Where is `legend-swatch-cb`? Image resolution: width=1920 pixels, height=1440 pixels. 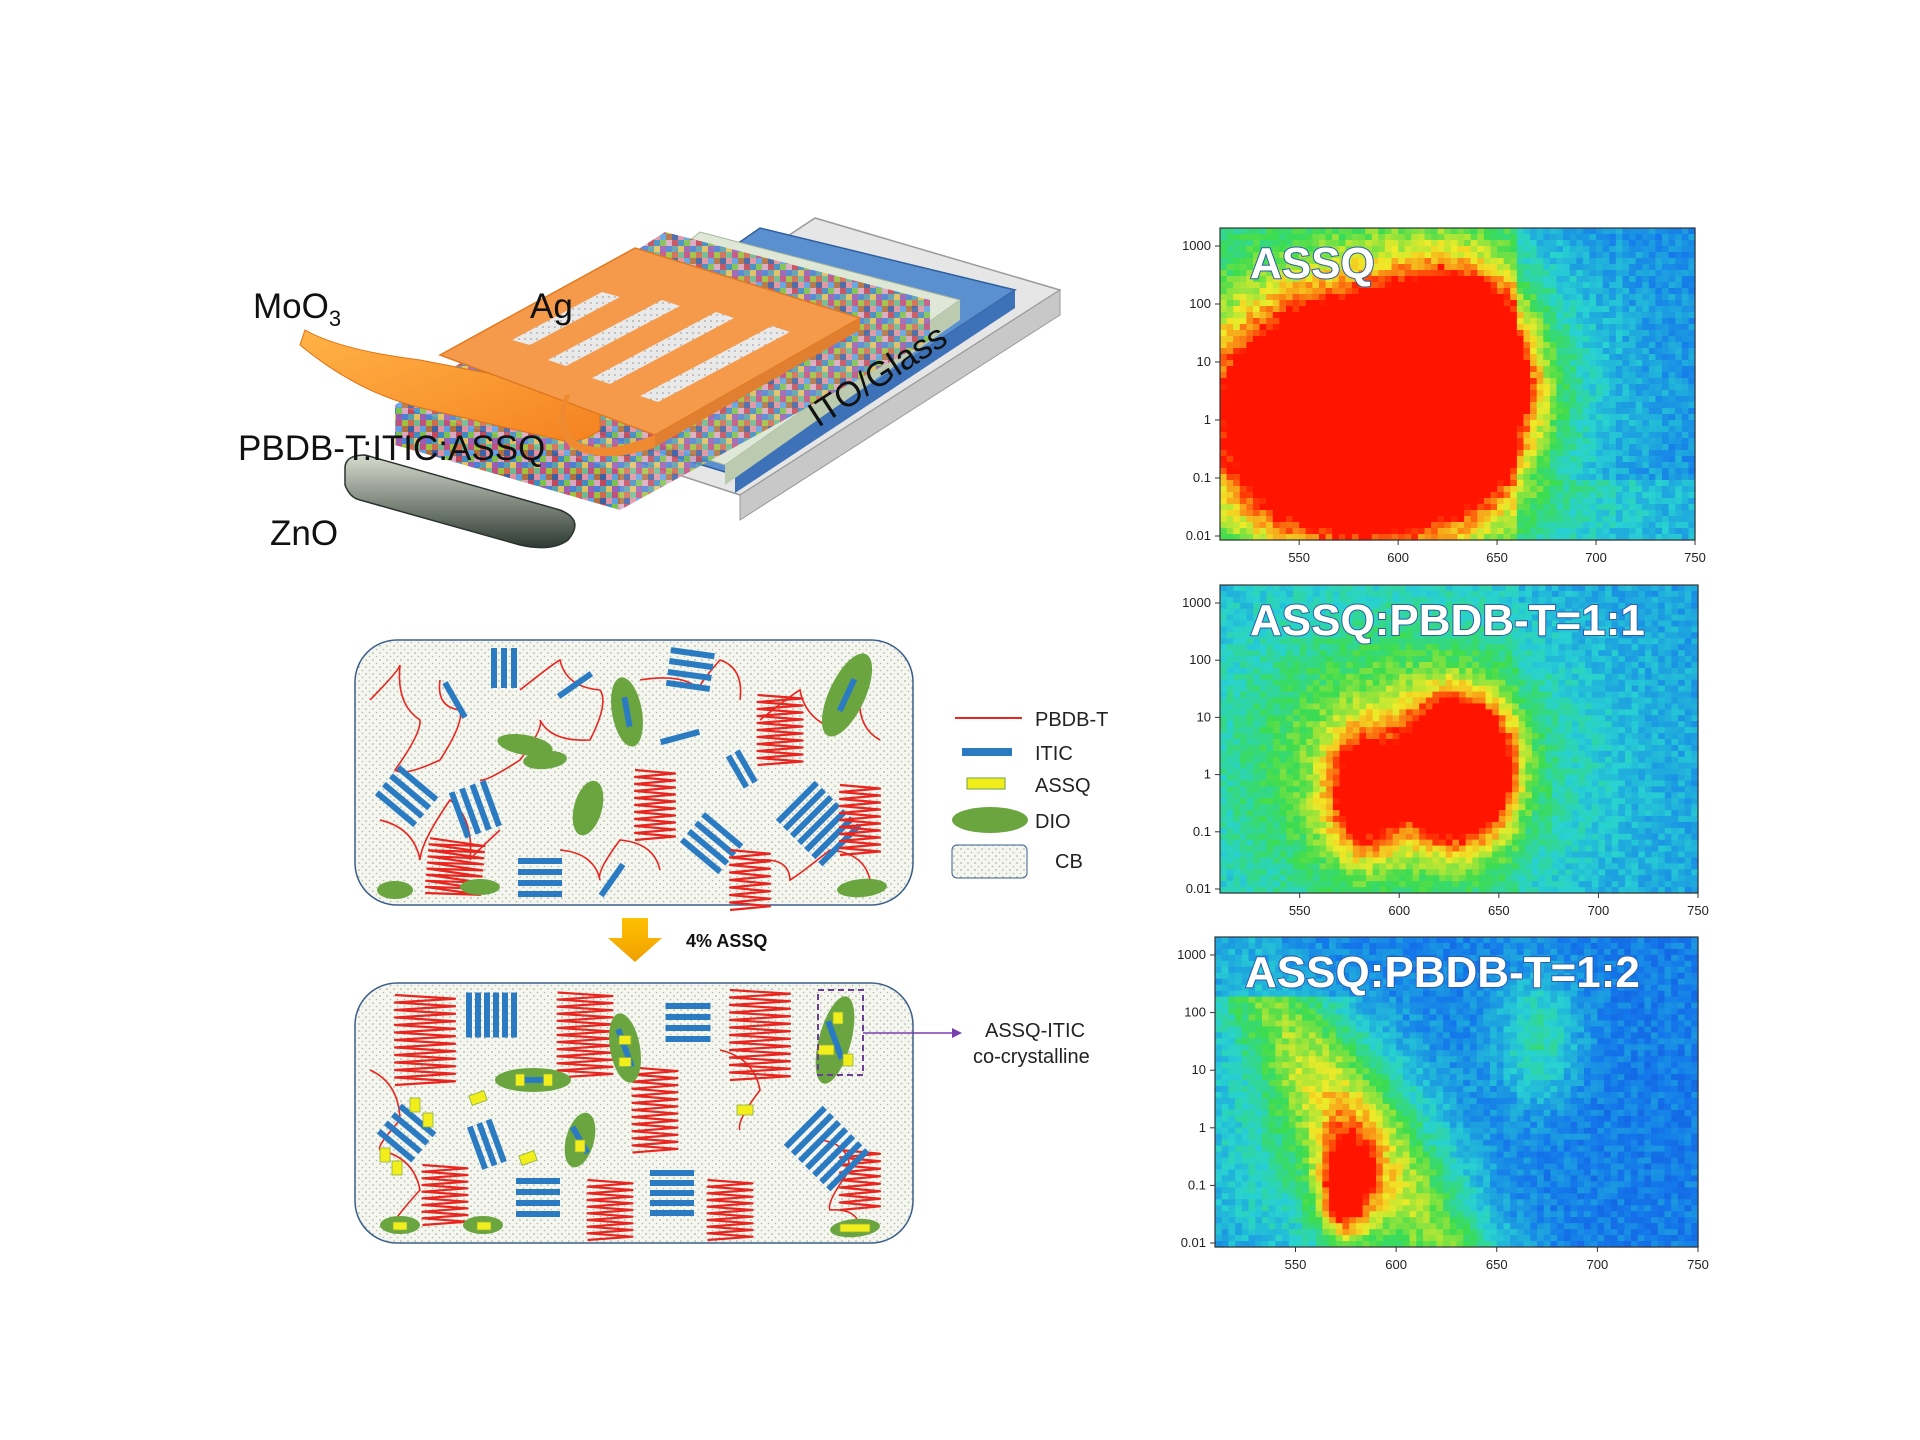 legend-swatch-cb is located at coordinates (989, 861).